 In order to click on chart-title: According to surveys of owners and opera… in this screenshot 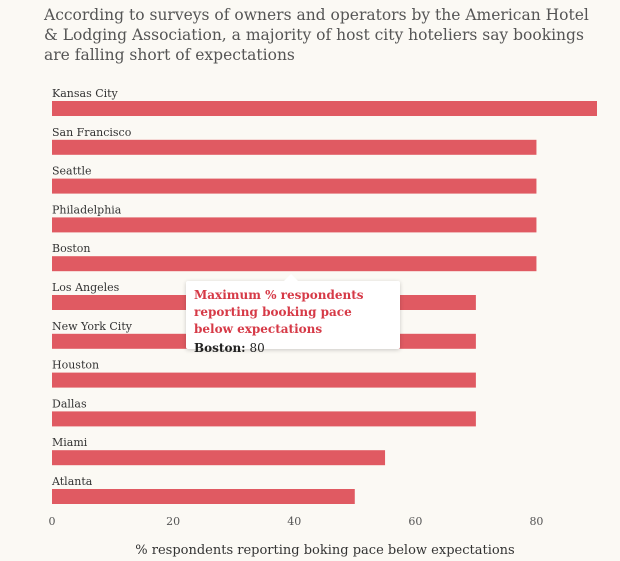, I will do `click(316, 35)`.